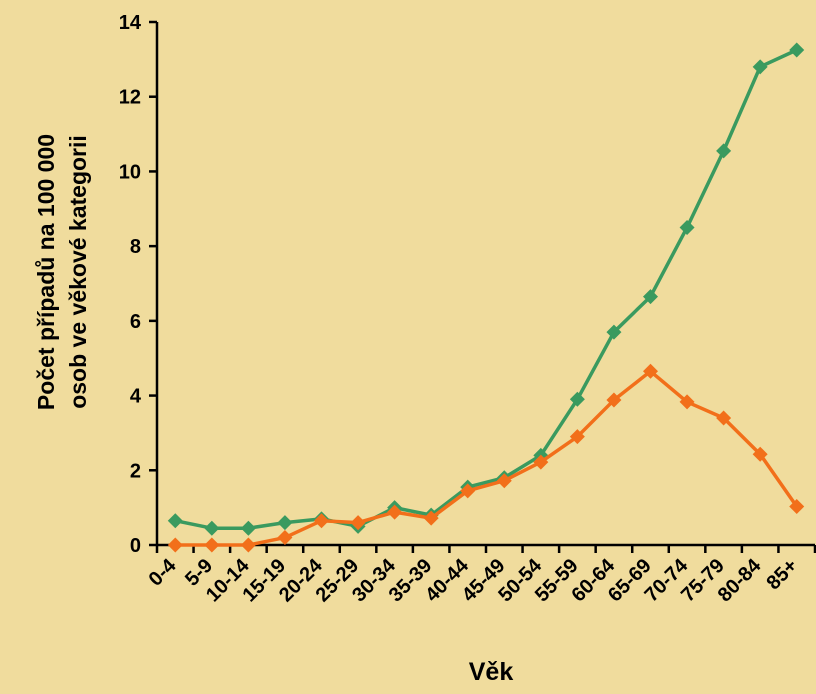 The image size is (816, 694). I want to click on y-tick-label: 14, so click(130, 23).